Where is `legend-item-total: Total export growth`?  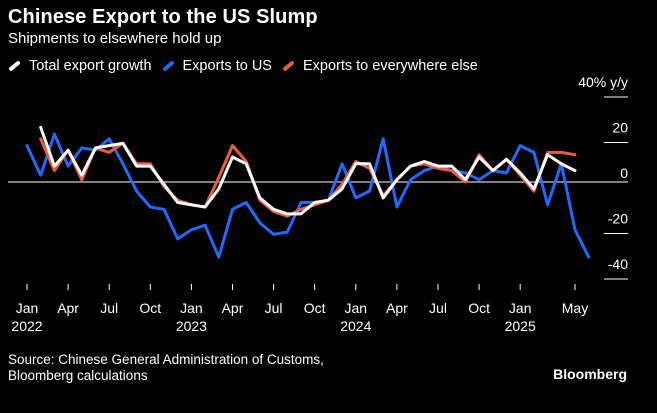
legend-item-total: Total export growth is located at coordinates (80, 66).